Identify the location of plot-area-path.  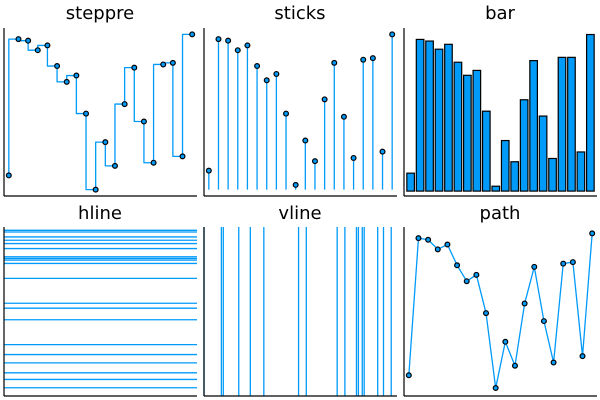
(500, 312).